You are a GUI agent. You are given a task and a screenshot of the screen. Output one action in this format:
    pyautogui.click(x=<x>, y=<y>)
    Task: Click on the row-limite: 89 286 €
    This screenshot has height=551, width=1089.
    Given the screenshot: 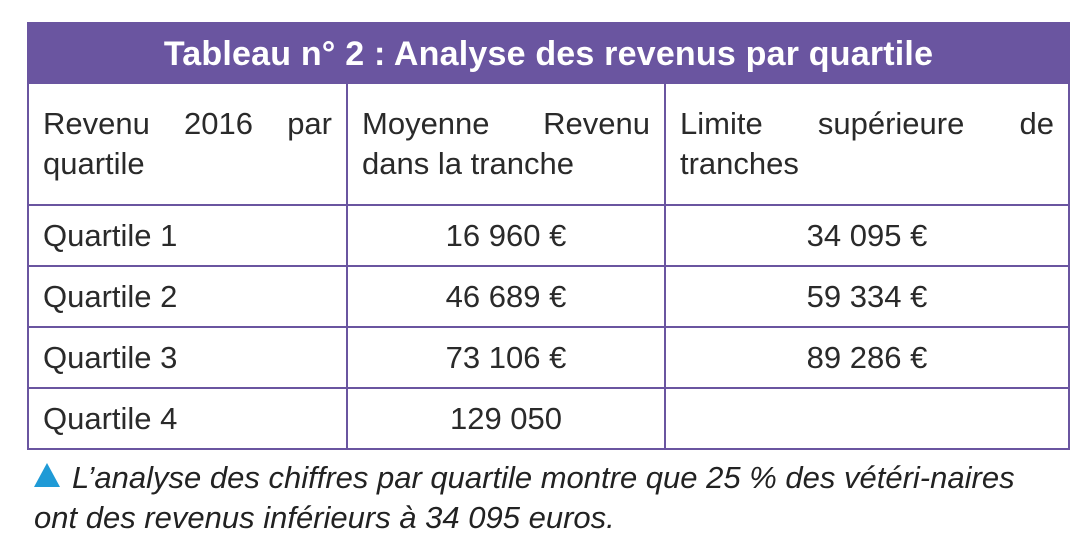 What is the action you would take?
    pyautogui.click(x=866, y=357)
    